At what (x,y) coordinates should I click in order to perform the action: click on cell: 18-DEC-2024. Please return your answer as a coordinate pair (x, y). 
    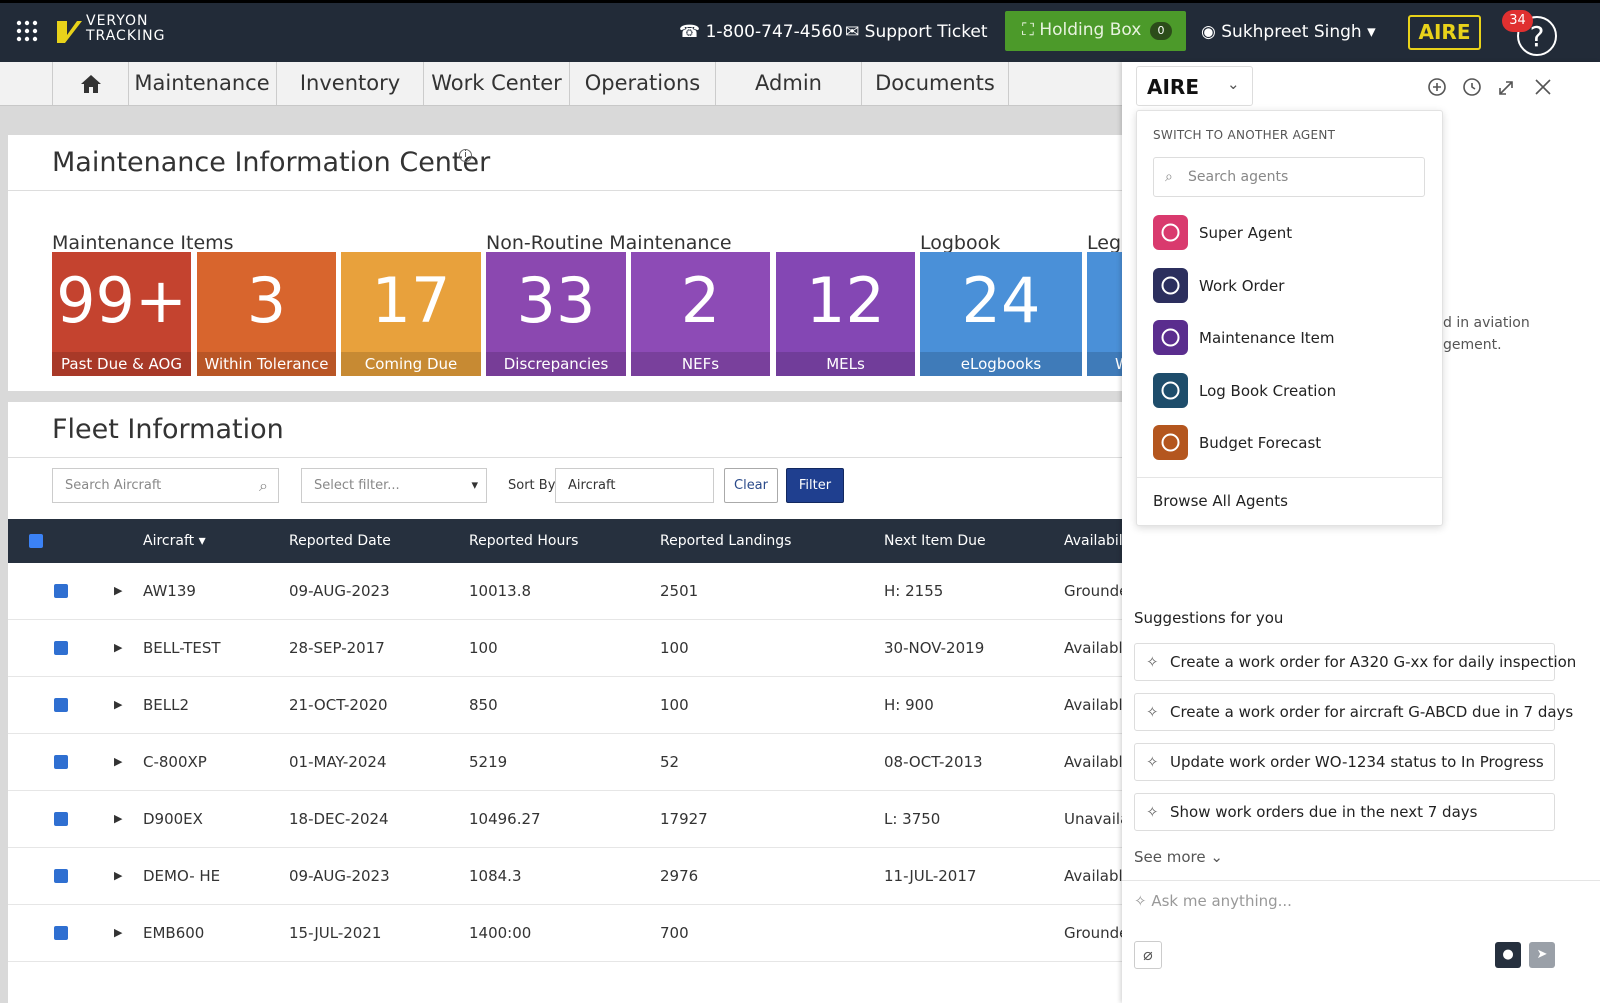
    Looking at the image, I should click on (339, 819).